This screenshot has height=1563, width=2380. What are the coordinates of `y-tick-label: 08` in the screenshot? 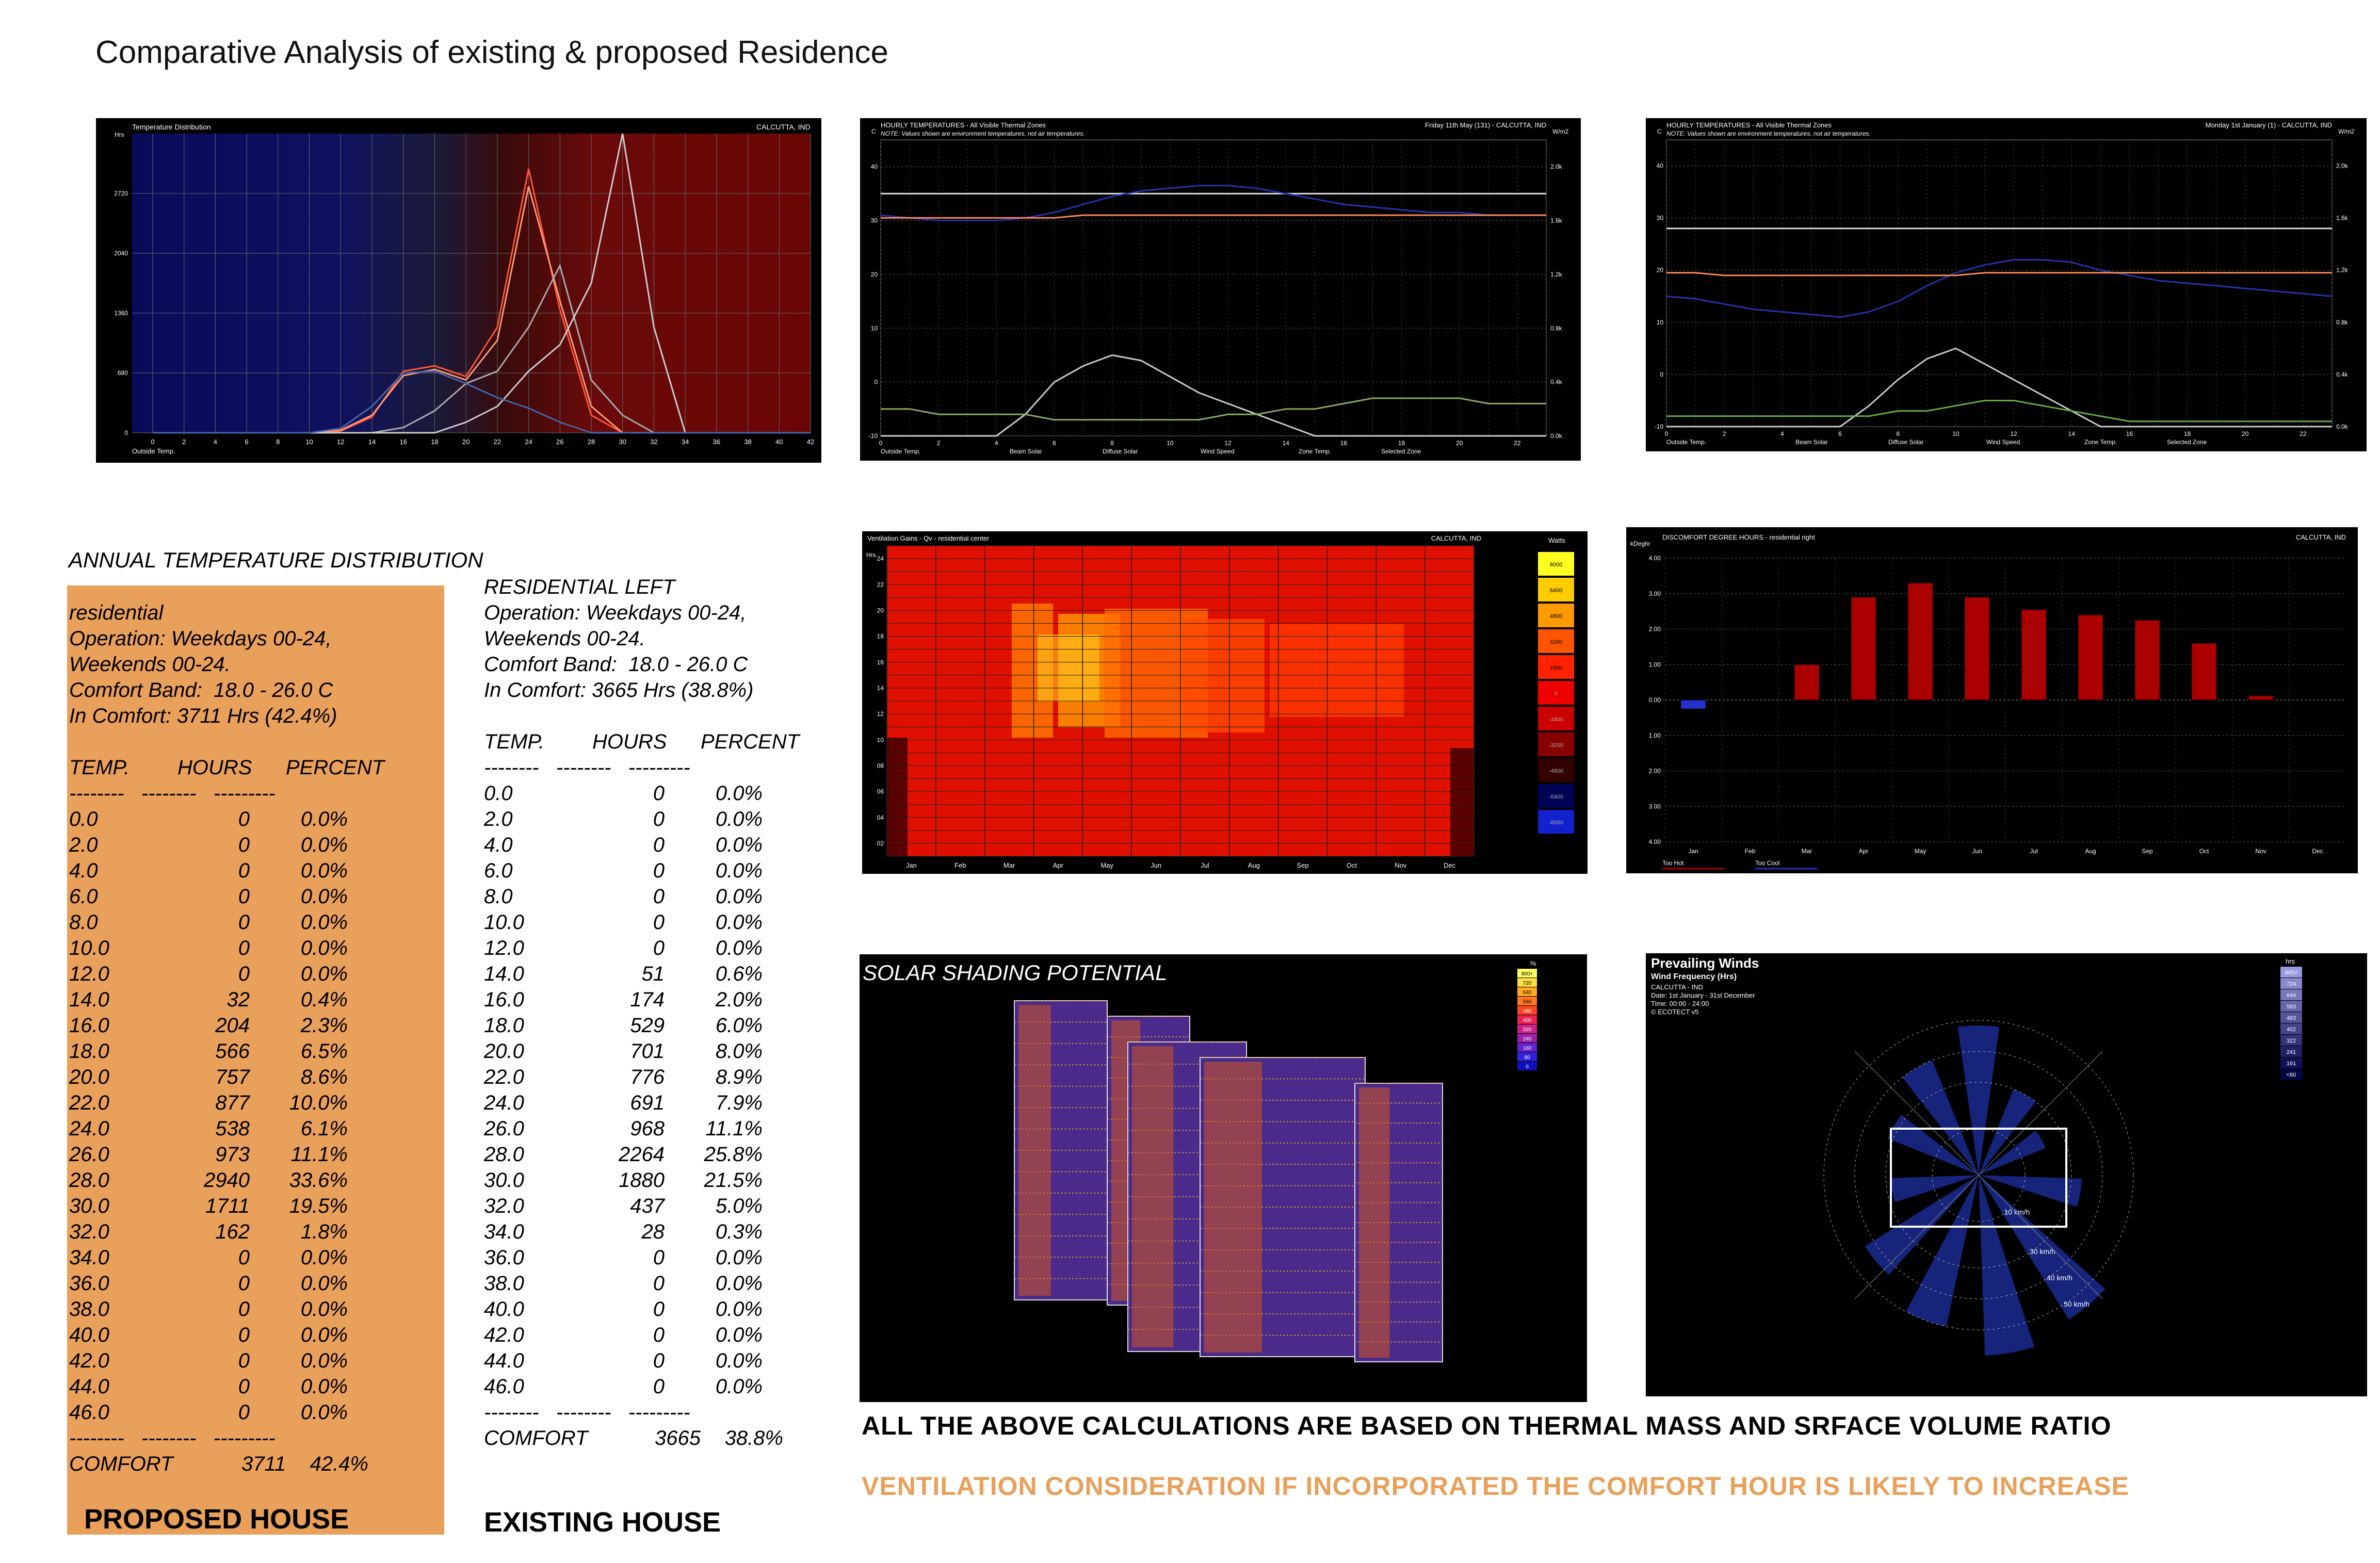 It's located at (880, 766).